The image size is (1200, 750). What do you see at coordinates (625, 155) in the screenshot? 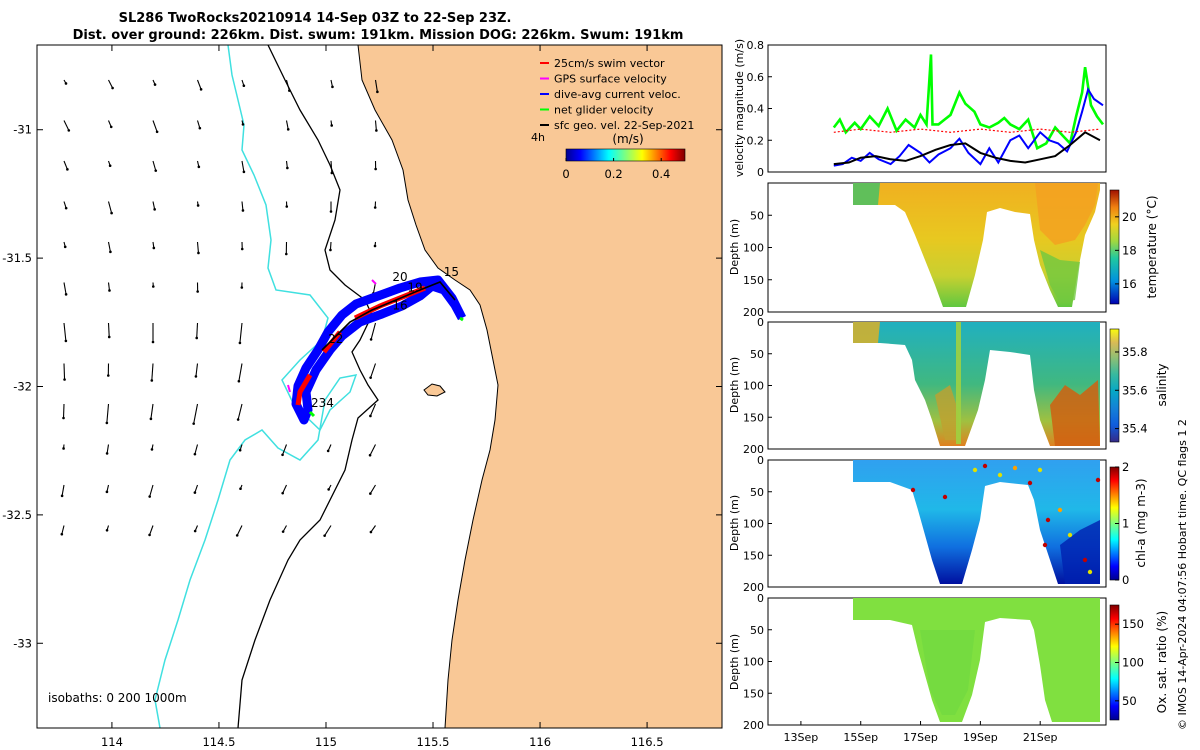
I see `speed-colorbar` at bounding box center [625, 155].